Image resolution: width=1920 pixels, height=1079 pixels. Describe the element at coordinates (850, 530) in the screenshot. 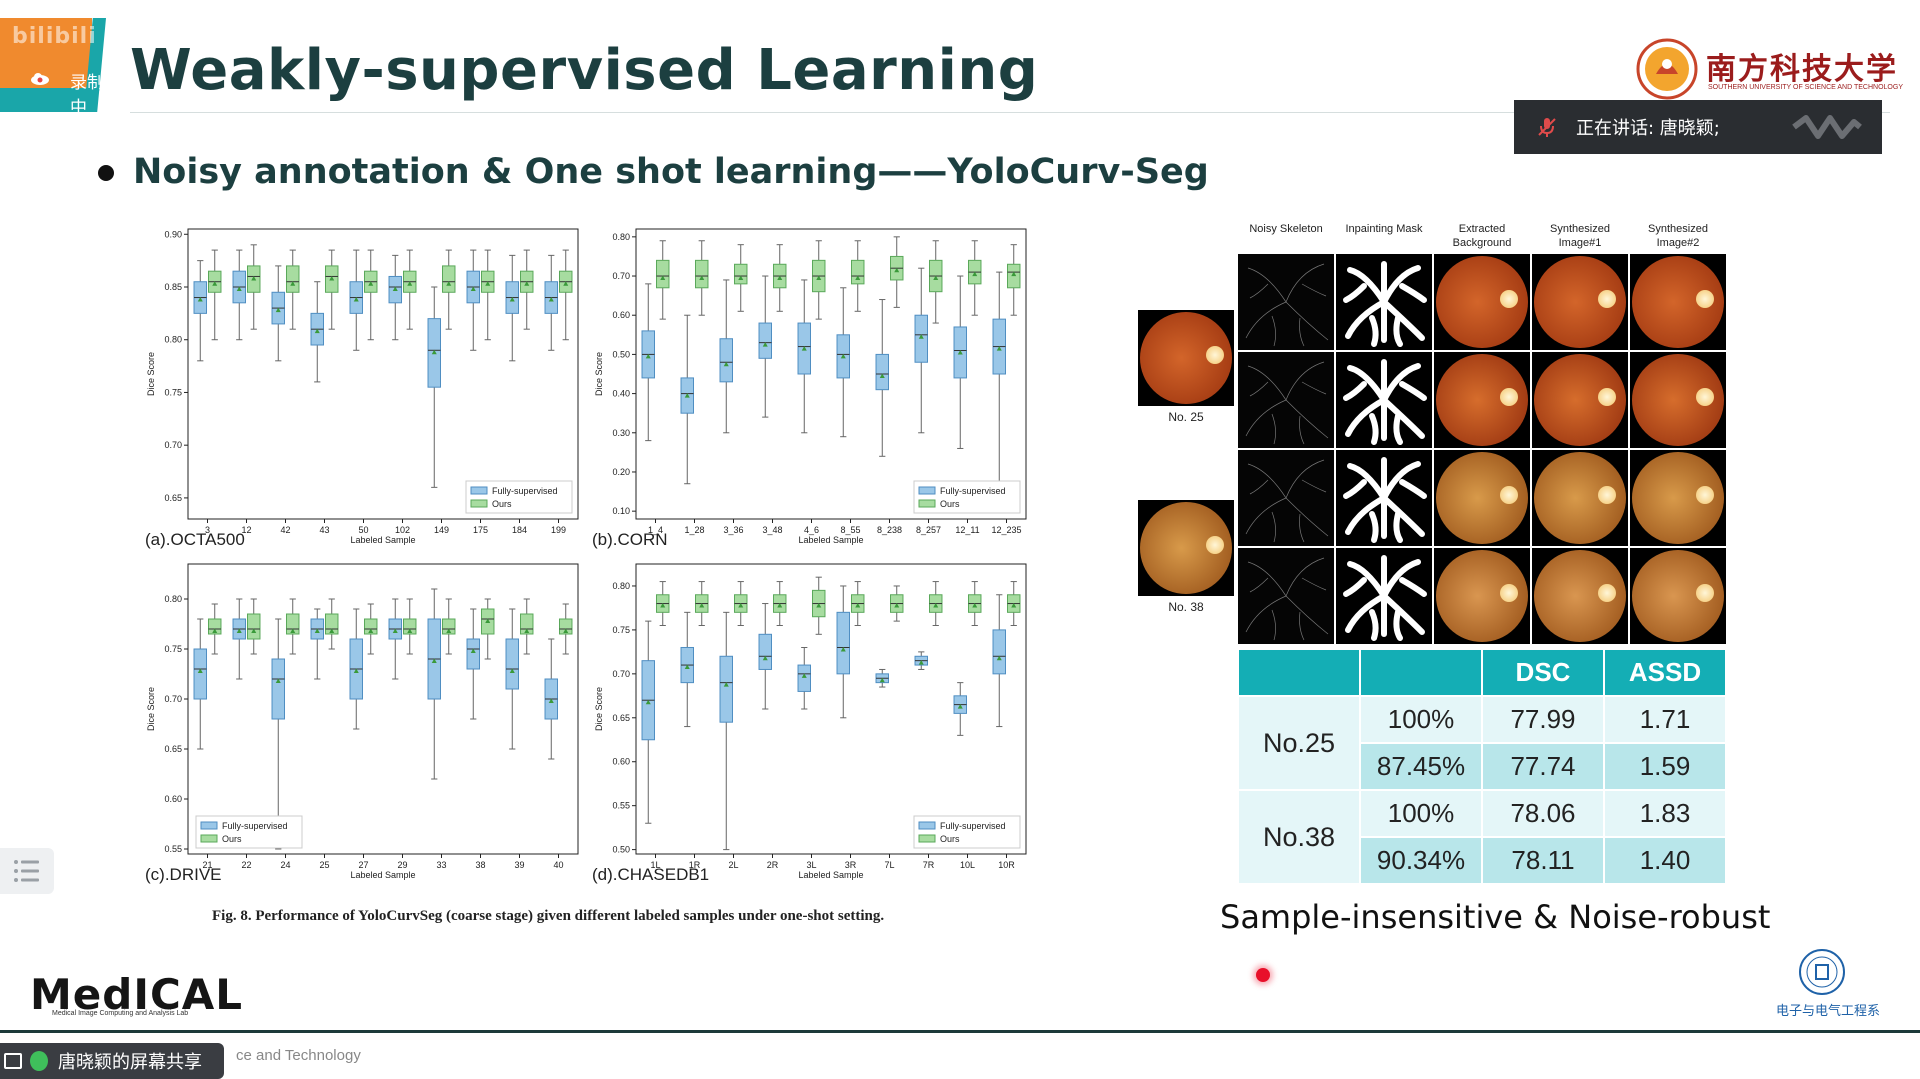

I see `x-tick-label: 8_55` at that location.